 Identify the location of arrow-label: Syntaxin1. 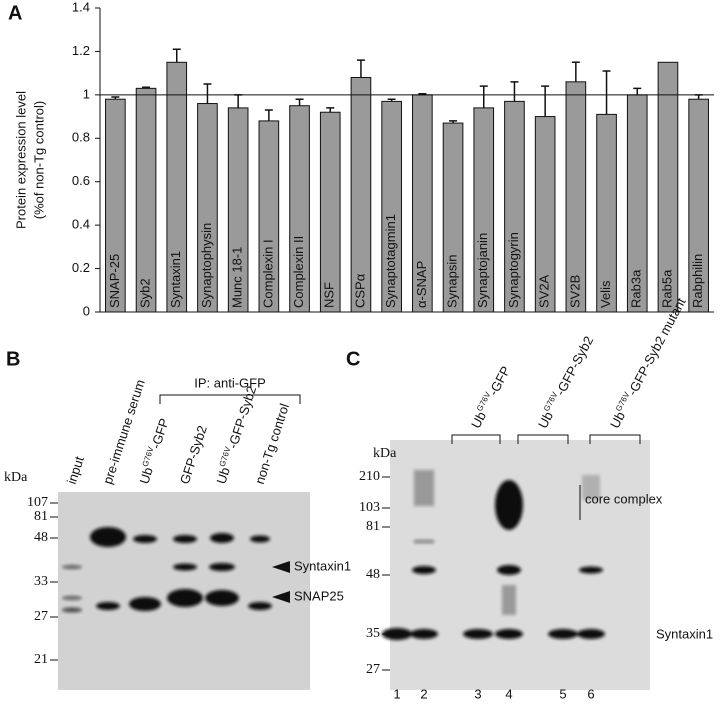
(322, 565).